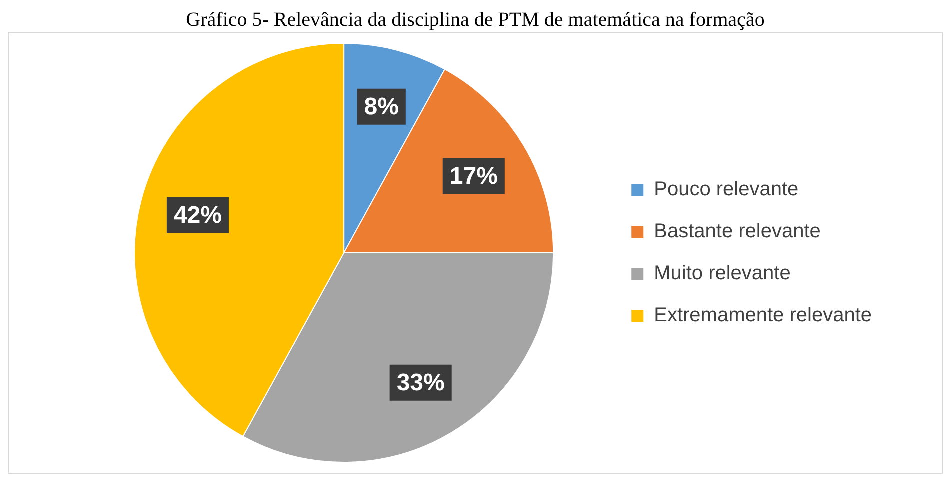 This screenshot has height=488, width=951. What do you see at coordinates (722, 273) in the screenshot?
I see `legend-label: Muito relevante` at bounding box center [722, 273].